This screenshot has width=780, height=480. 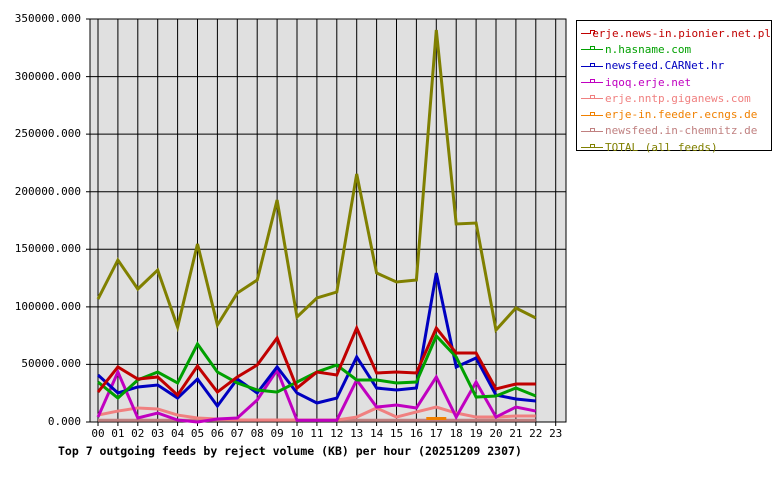 I want to click on x-tick-label: 00, so click(x=98, y=433).